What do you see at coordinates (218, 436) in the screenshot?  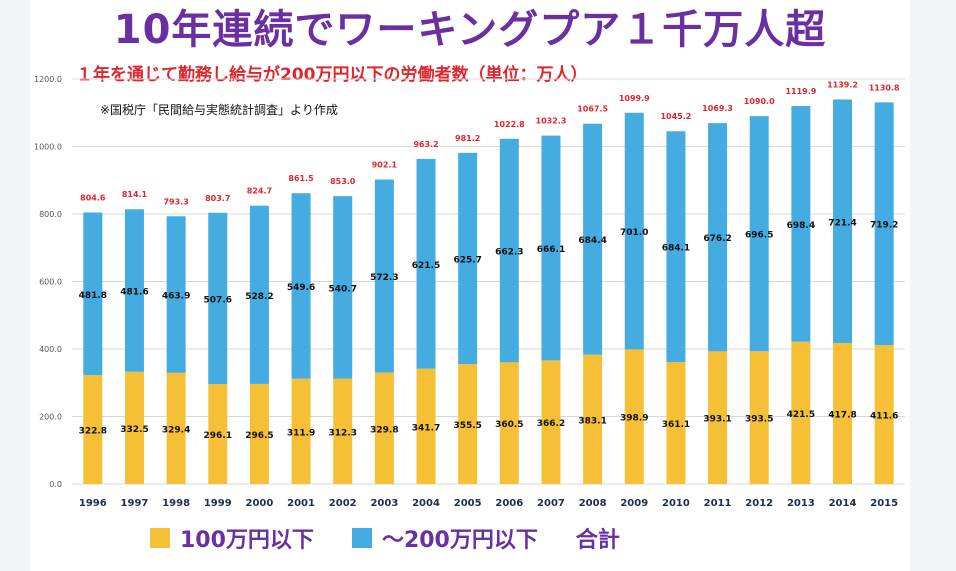 I see `value-label-below100: 296.1` at bounding box center [218, 436].